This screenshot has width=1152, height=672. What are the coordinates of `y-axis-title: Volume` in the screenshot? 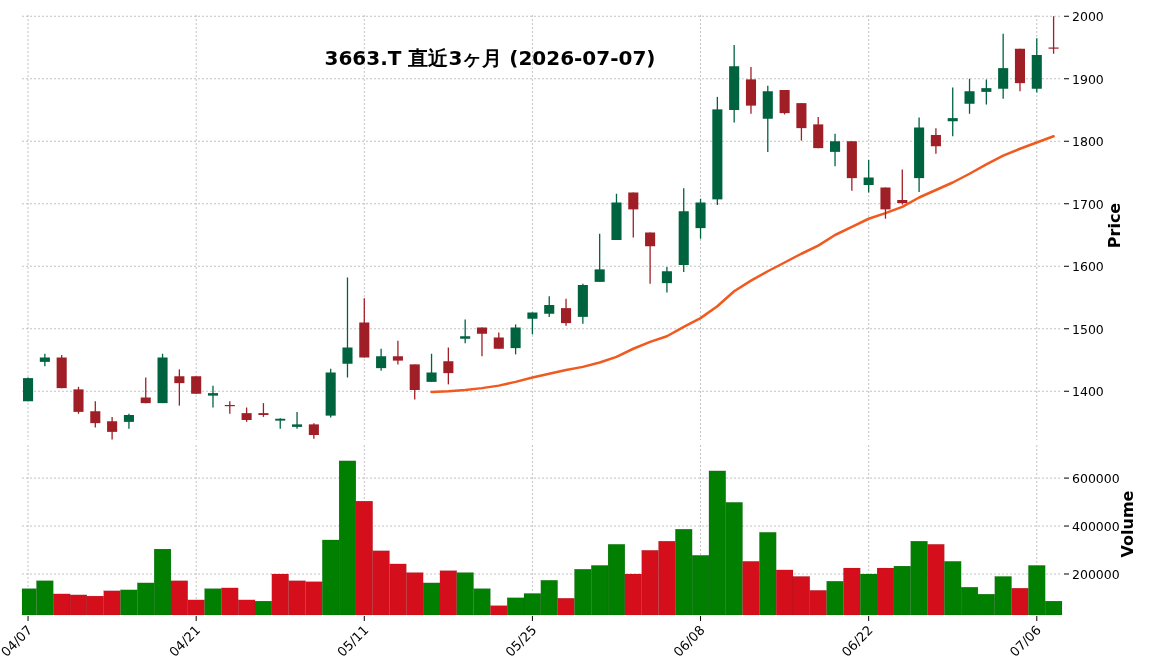 It's located at (1127, 524).